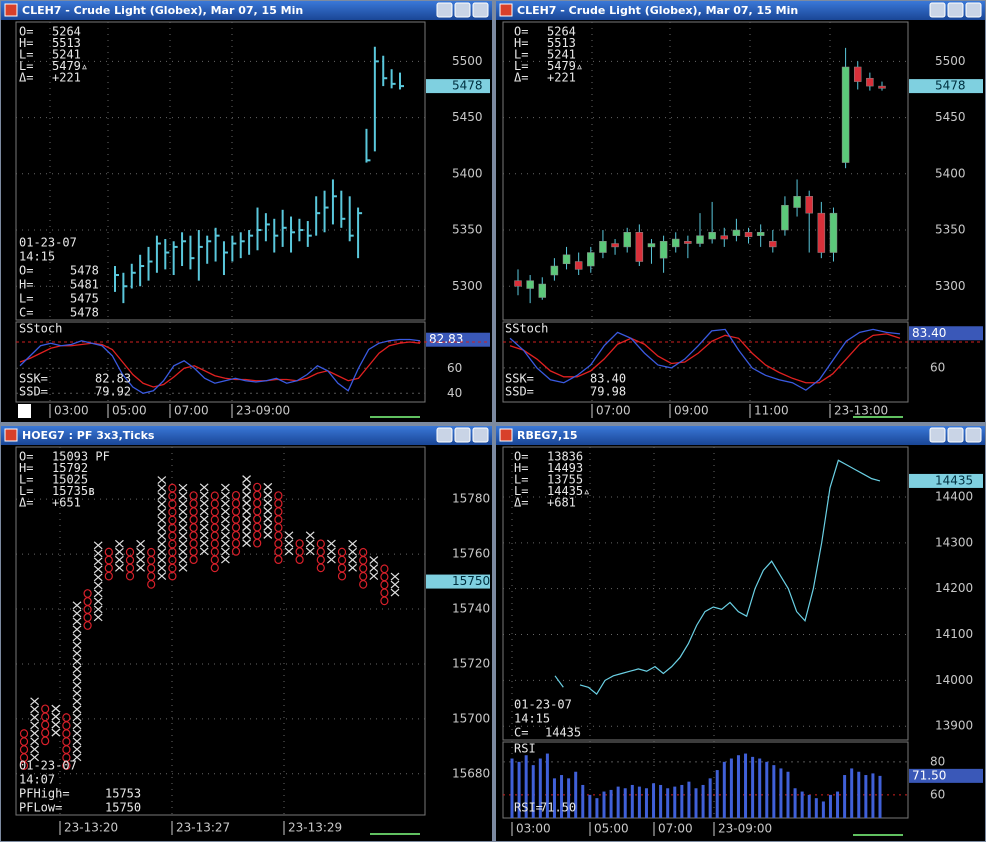 The width and height of the screenshot is (986, 842). Describe the element at coordinates (220, 366) in the screenshot. I see `ssk-line` at that location.